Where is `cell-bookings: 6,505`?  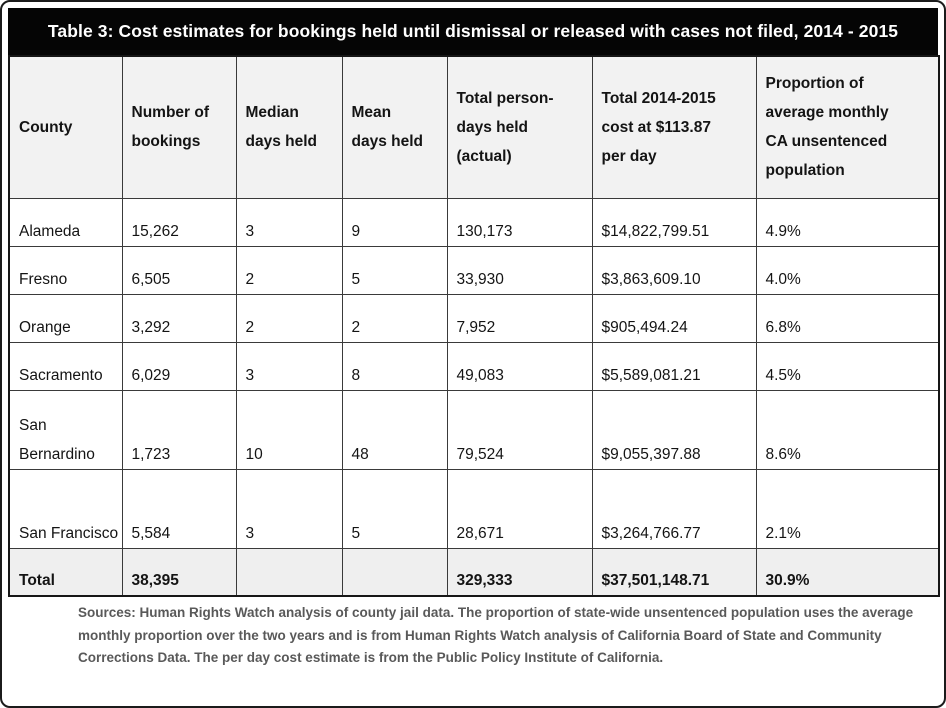
cell-bookings: 6,505 is located at coordinates (179, 270).